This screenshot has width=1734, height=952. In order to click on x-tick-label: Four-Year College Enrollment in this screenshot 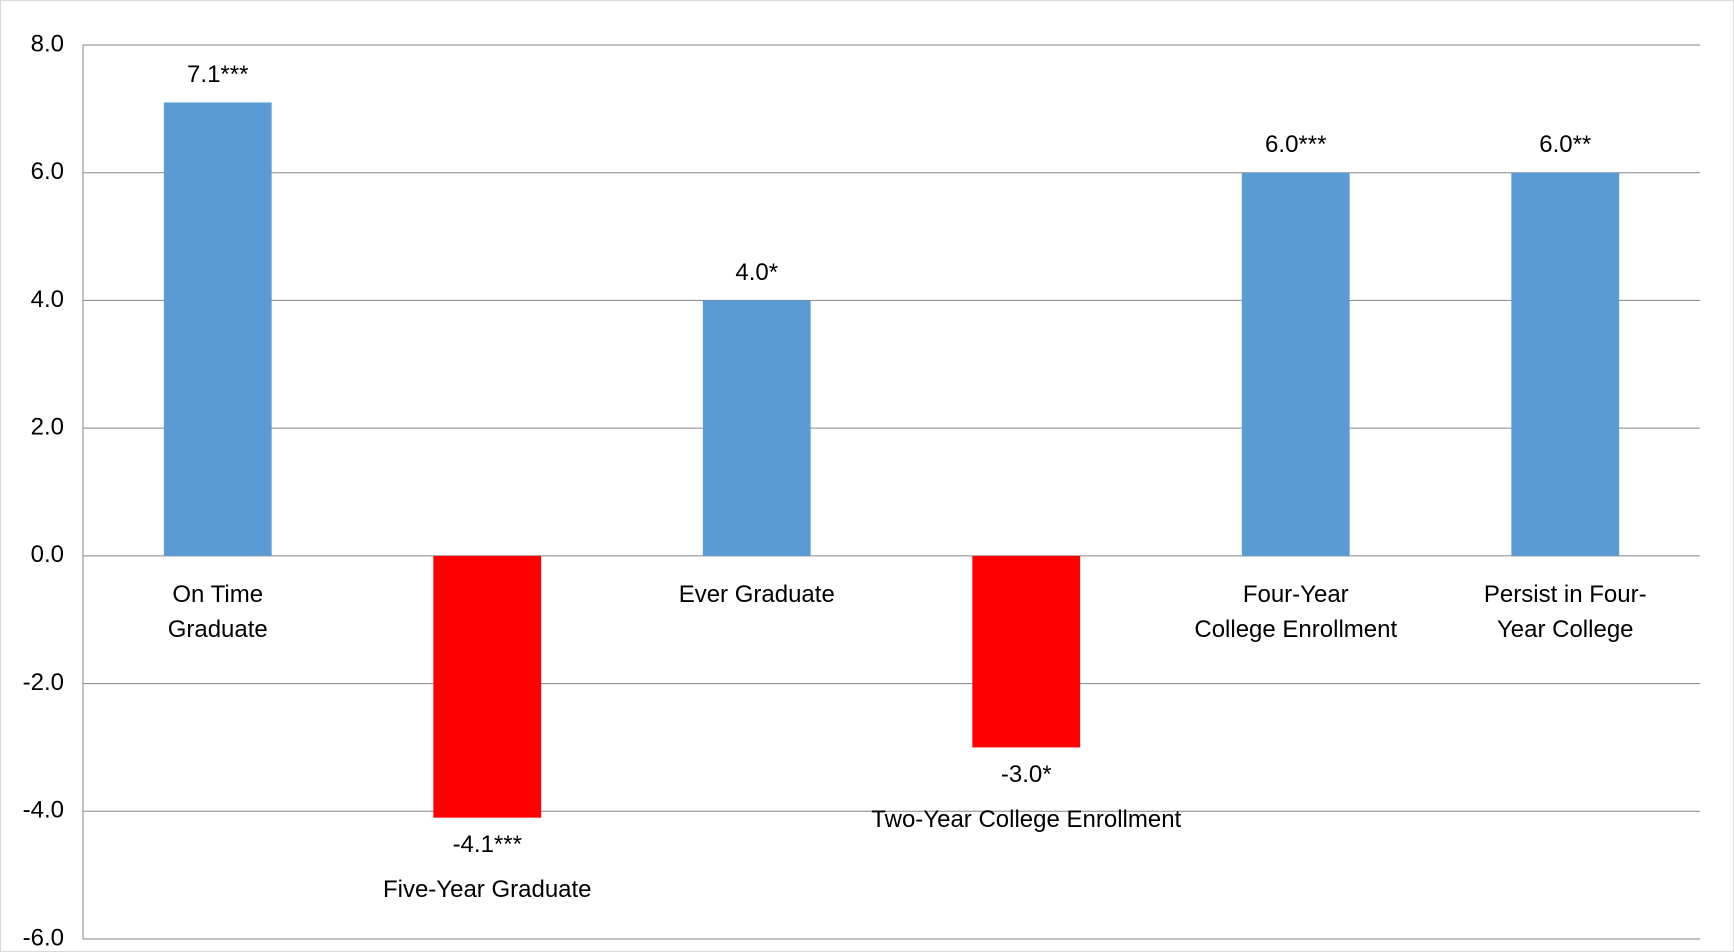, I will do `click(1295, 612)`.